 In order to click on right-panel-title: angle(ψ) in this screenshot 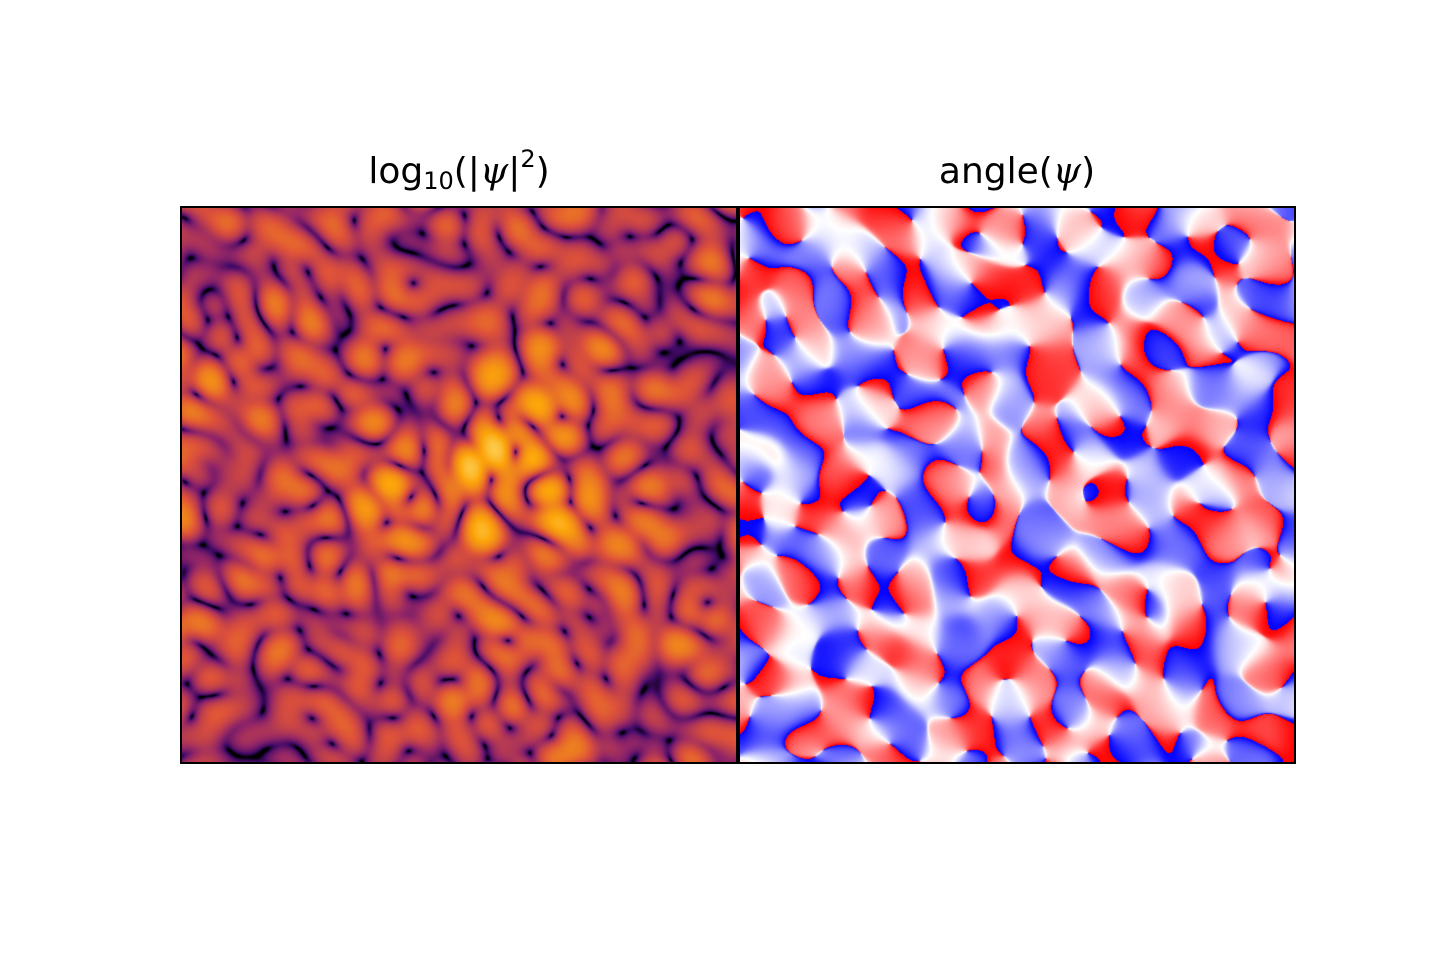, I will do `click(1017, 171)`.